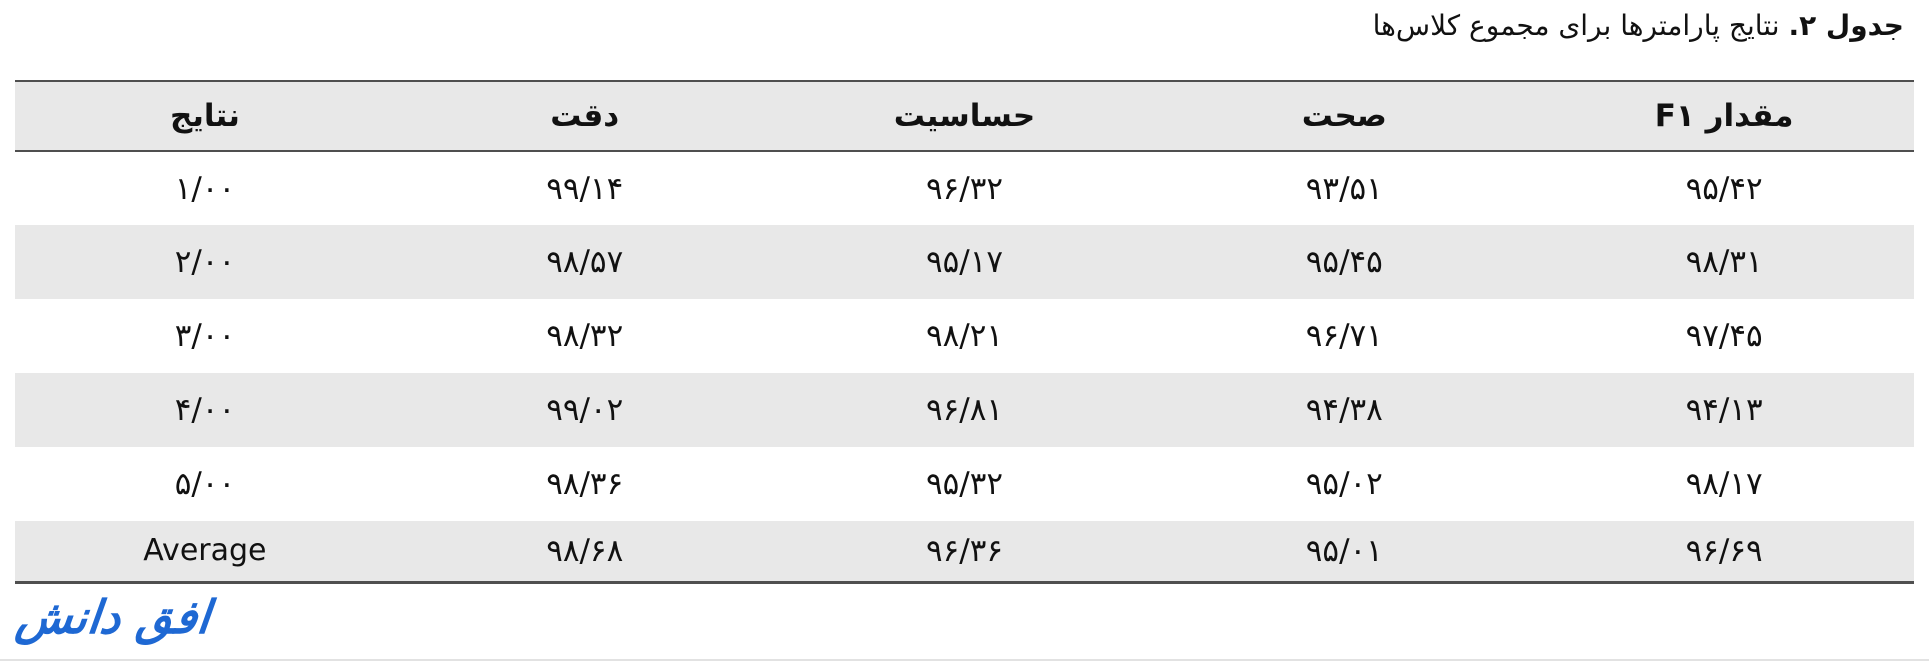 Image resolution: width=1929 pixels, height=661 pixels. What do you see at coordinates (585, 188) in the screenshot?
I see `table-cell: ۹۹/۱۴` at bounding box center [585, 188].